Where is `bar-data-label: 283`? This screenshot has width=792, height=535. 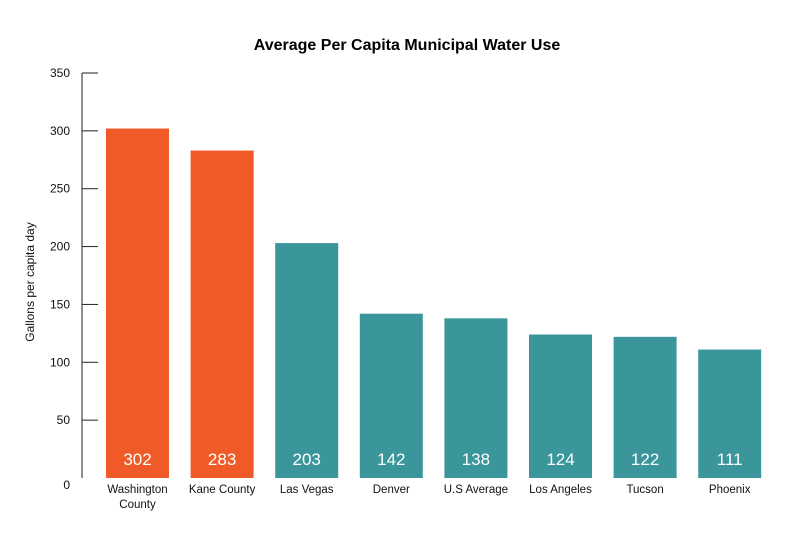
bar-data-label: 283 is located at coordinates (222, 459).